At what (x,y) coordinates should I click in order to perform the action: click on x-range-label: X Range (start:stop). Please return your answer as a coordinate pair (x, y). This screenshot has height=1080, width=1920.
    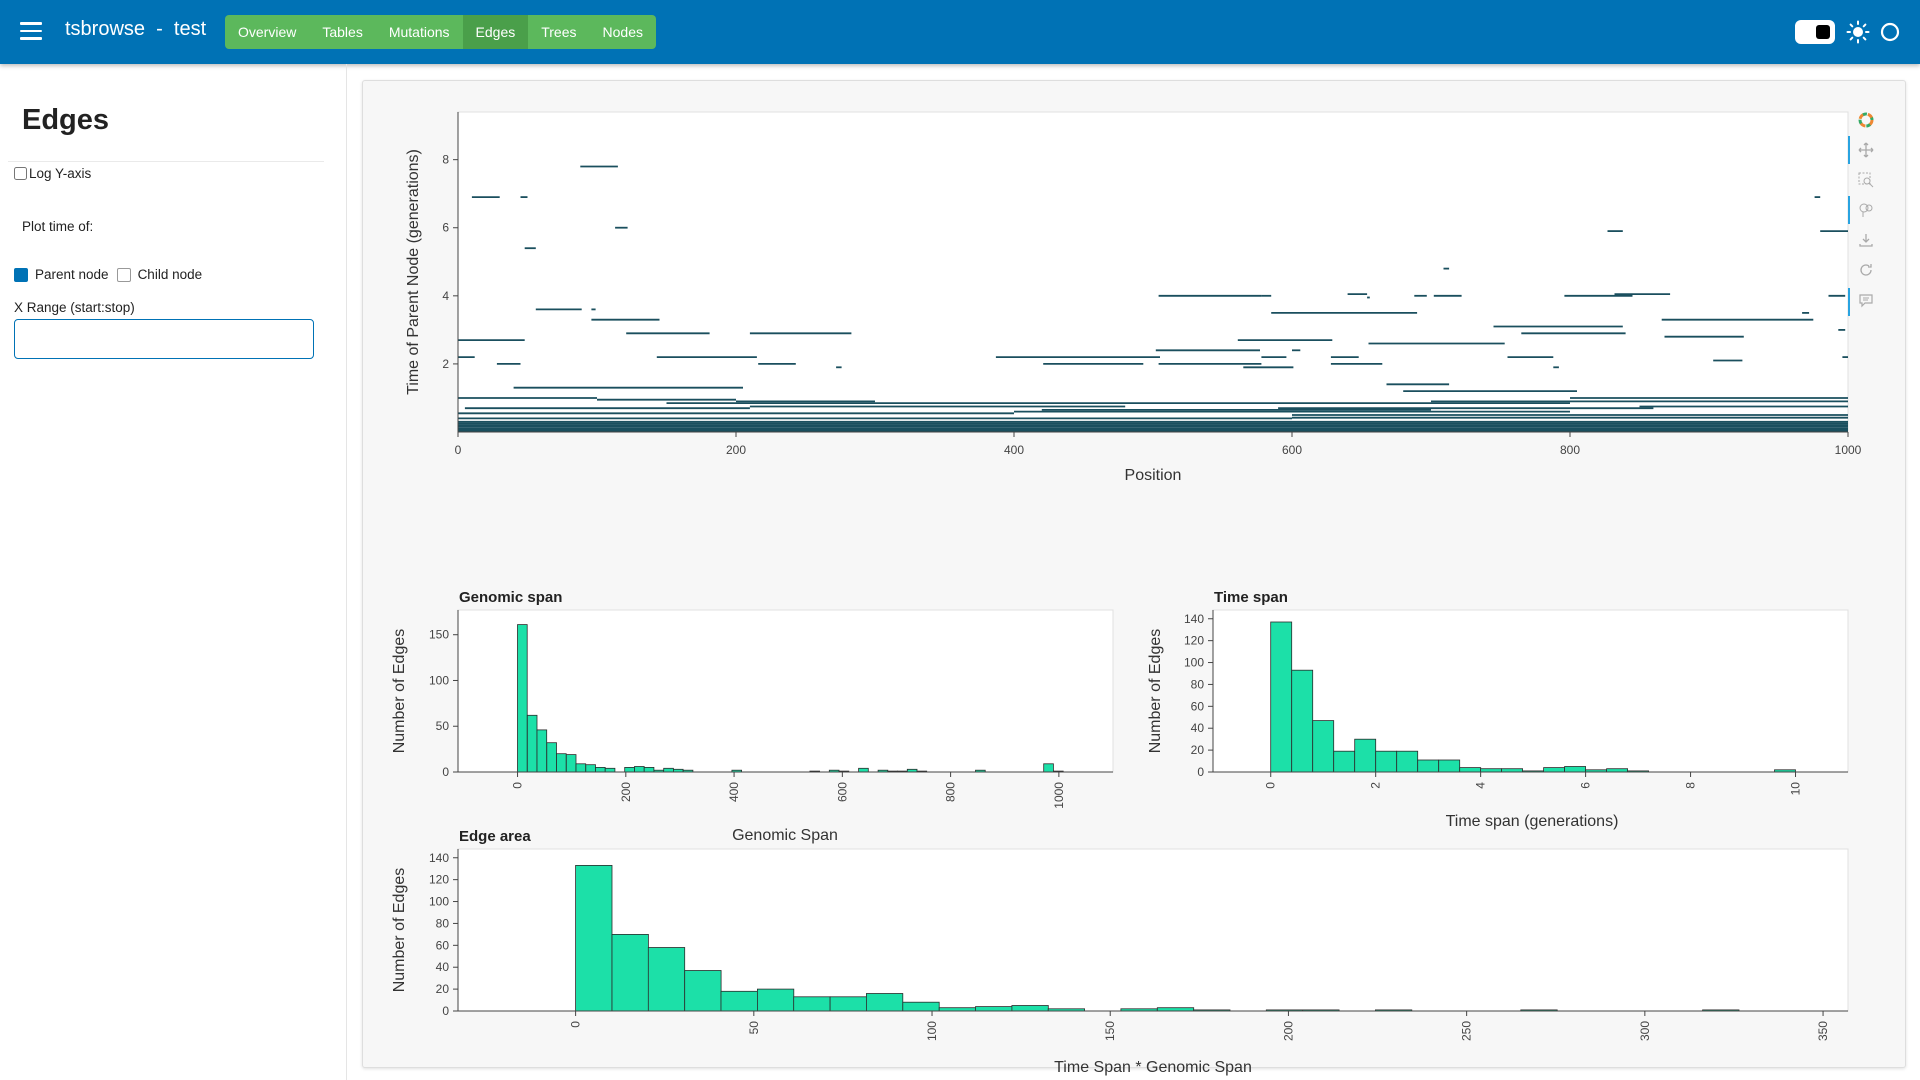
    Looking at the image, I should click on (74, 307).